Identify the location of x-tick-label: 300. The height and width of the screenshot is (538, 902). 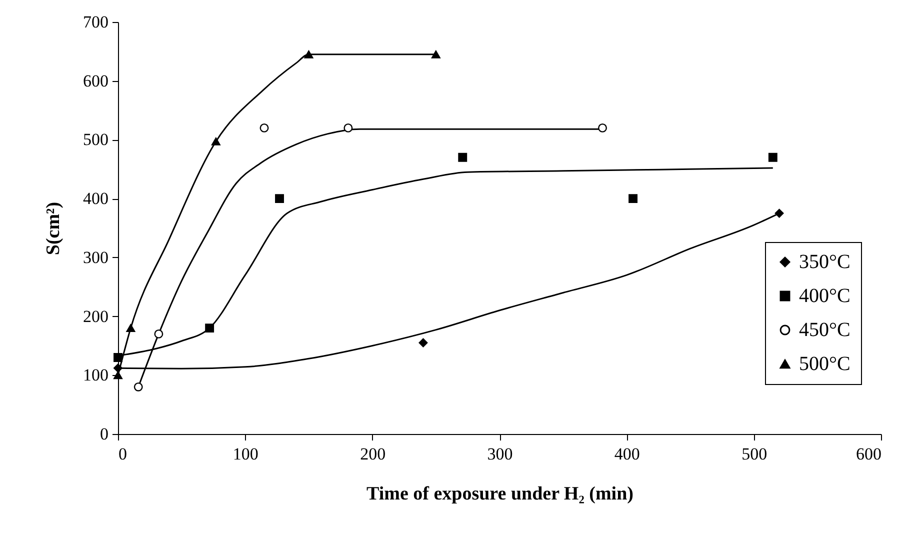
(500, 454).